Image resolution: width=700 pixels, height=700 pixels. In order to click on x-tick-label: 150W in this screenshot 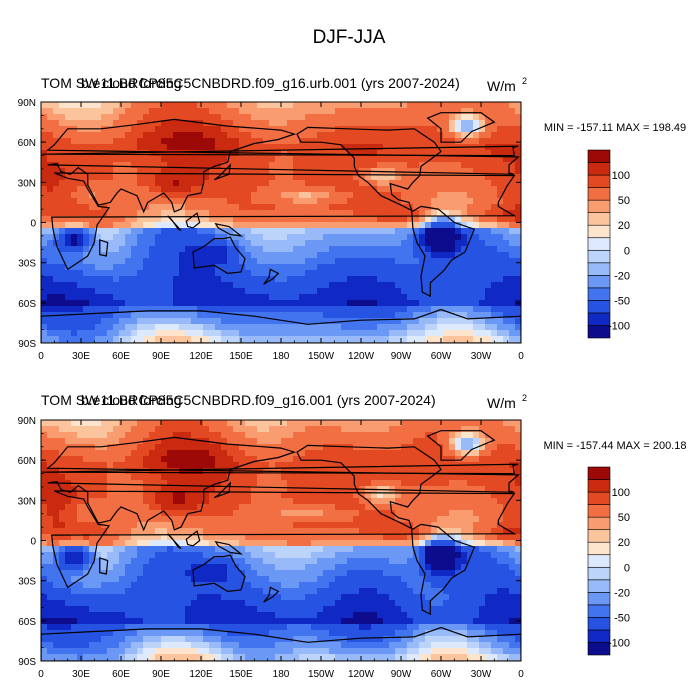, I will do `click(321, 356)`.